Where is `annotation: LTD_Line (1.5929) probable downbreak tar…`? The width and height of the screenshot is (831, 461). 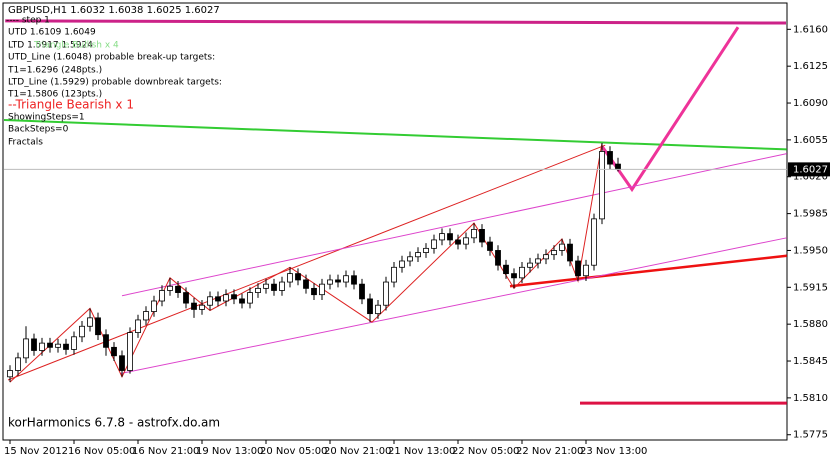 annotation: LTD_Line (1.5929) probable downbreak tar… is located at coordinates (115, 83).